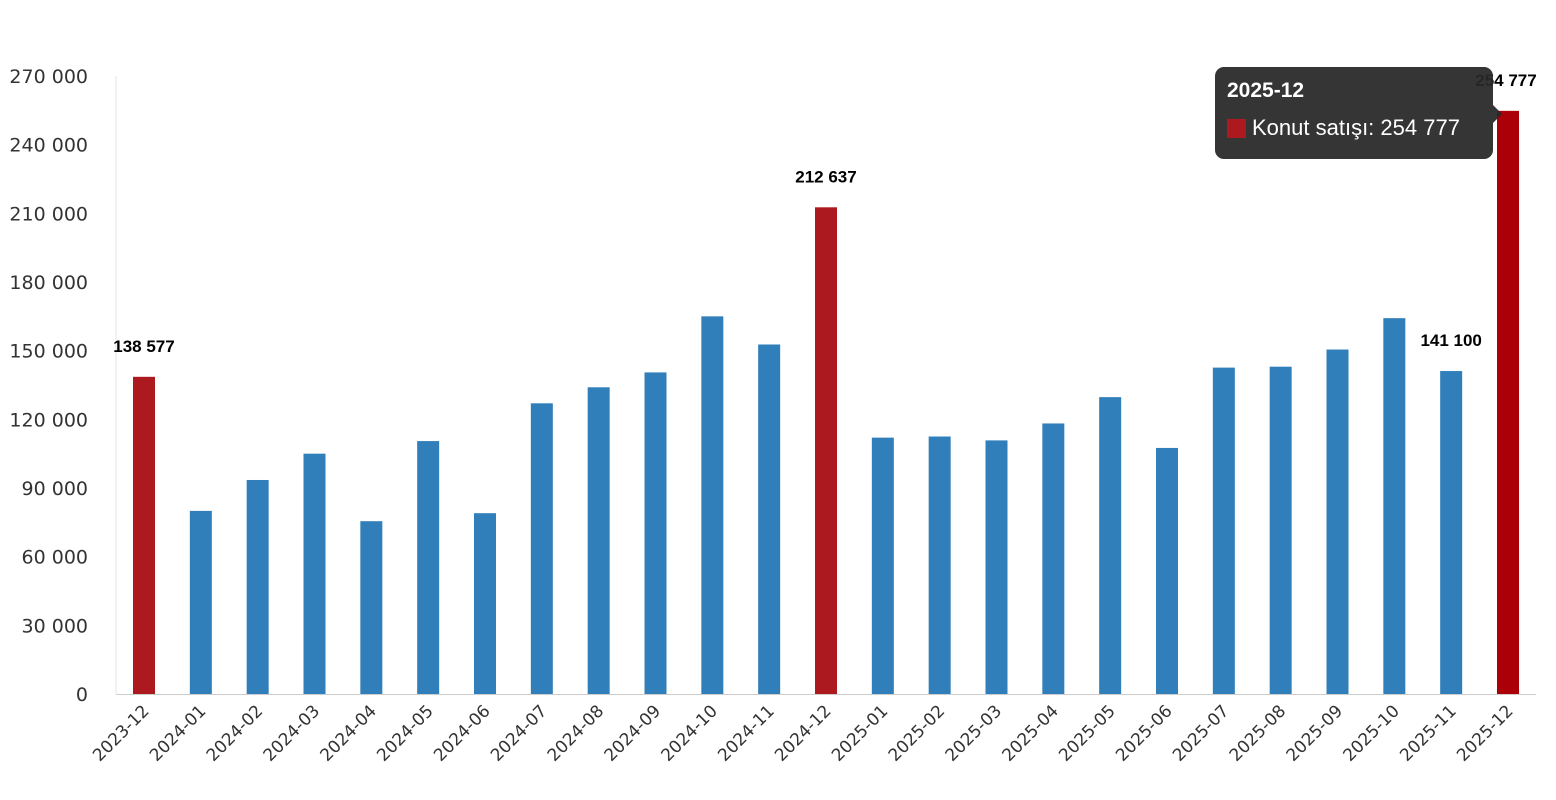 This screenshot has width=1556, height=800. What do you see at coordinates (633, 733) in the screenshot?
I see `x-tick-label: 2024-09` at bounding box center [633, 733].